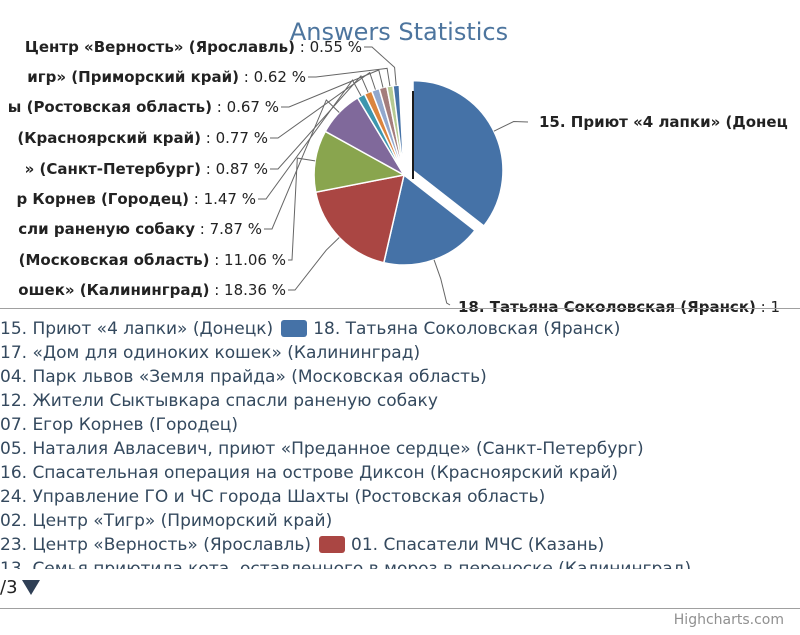 The height and width of the screenshot is (635, 800). I want to click on legend-row: 02. Центр «Тигр» (Приморский край), so click(166, 521).